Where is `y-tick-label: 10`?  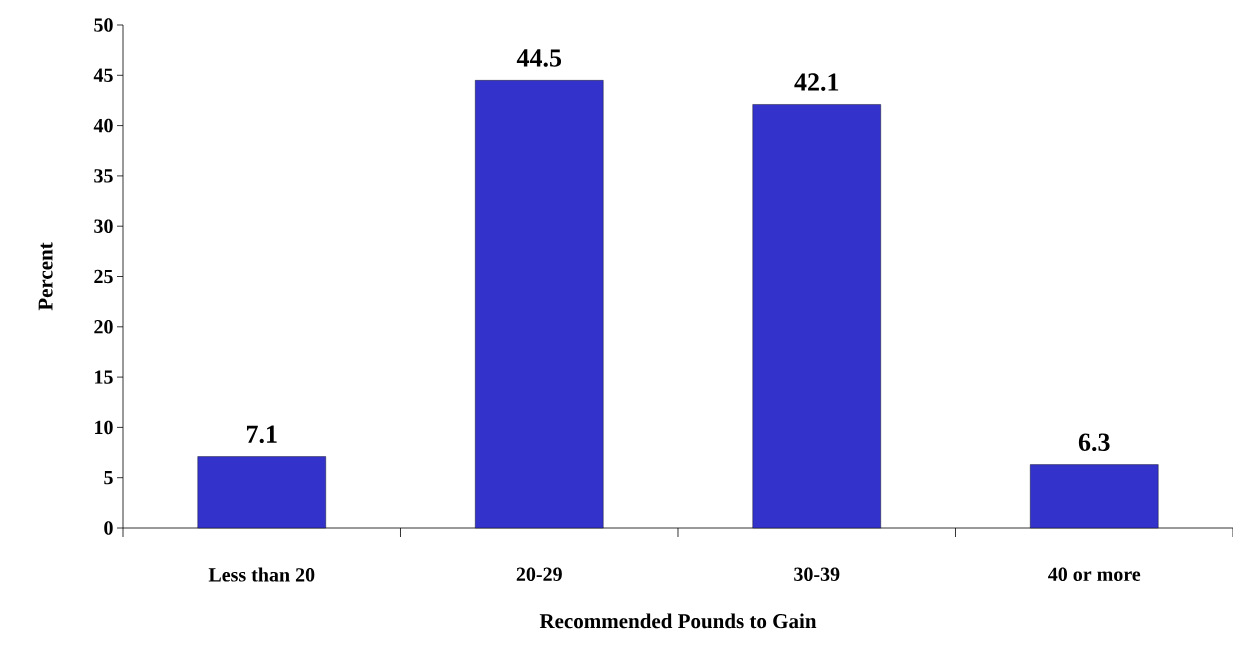 y-tick-label: 10 is located at coordinates (104, 427).